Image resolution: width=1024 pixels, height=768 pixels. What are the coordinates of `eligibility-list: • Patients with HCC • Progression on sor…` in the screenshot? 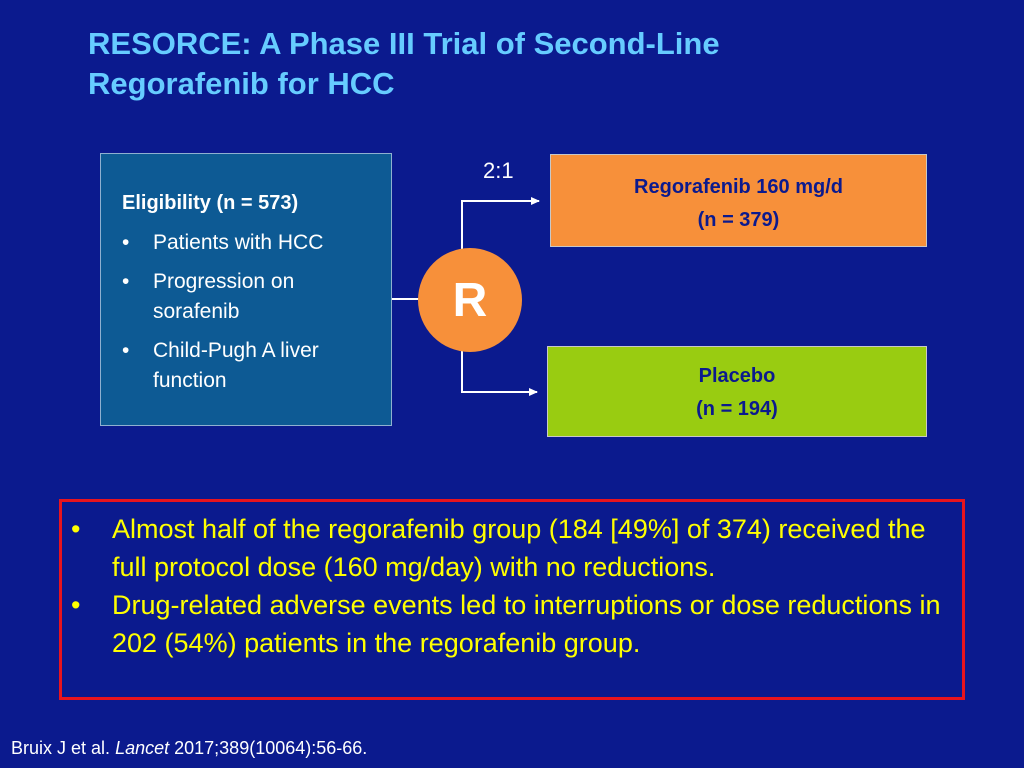 It's located at (252, 316).